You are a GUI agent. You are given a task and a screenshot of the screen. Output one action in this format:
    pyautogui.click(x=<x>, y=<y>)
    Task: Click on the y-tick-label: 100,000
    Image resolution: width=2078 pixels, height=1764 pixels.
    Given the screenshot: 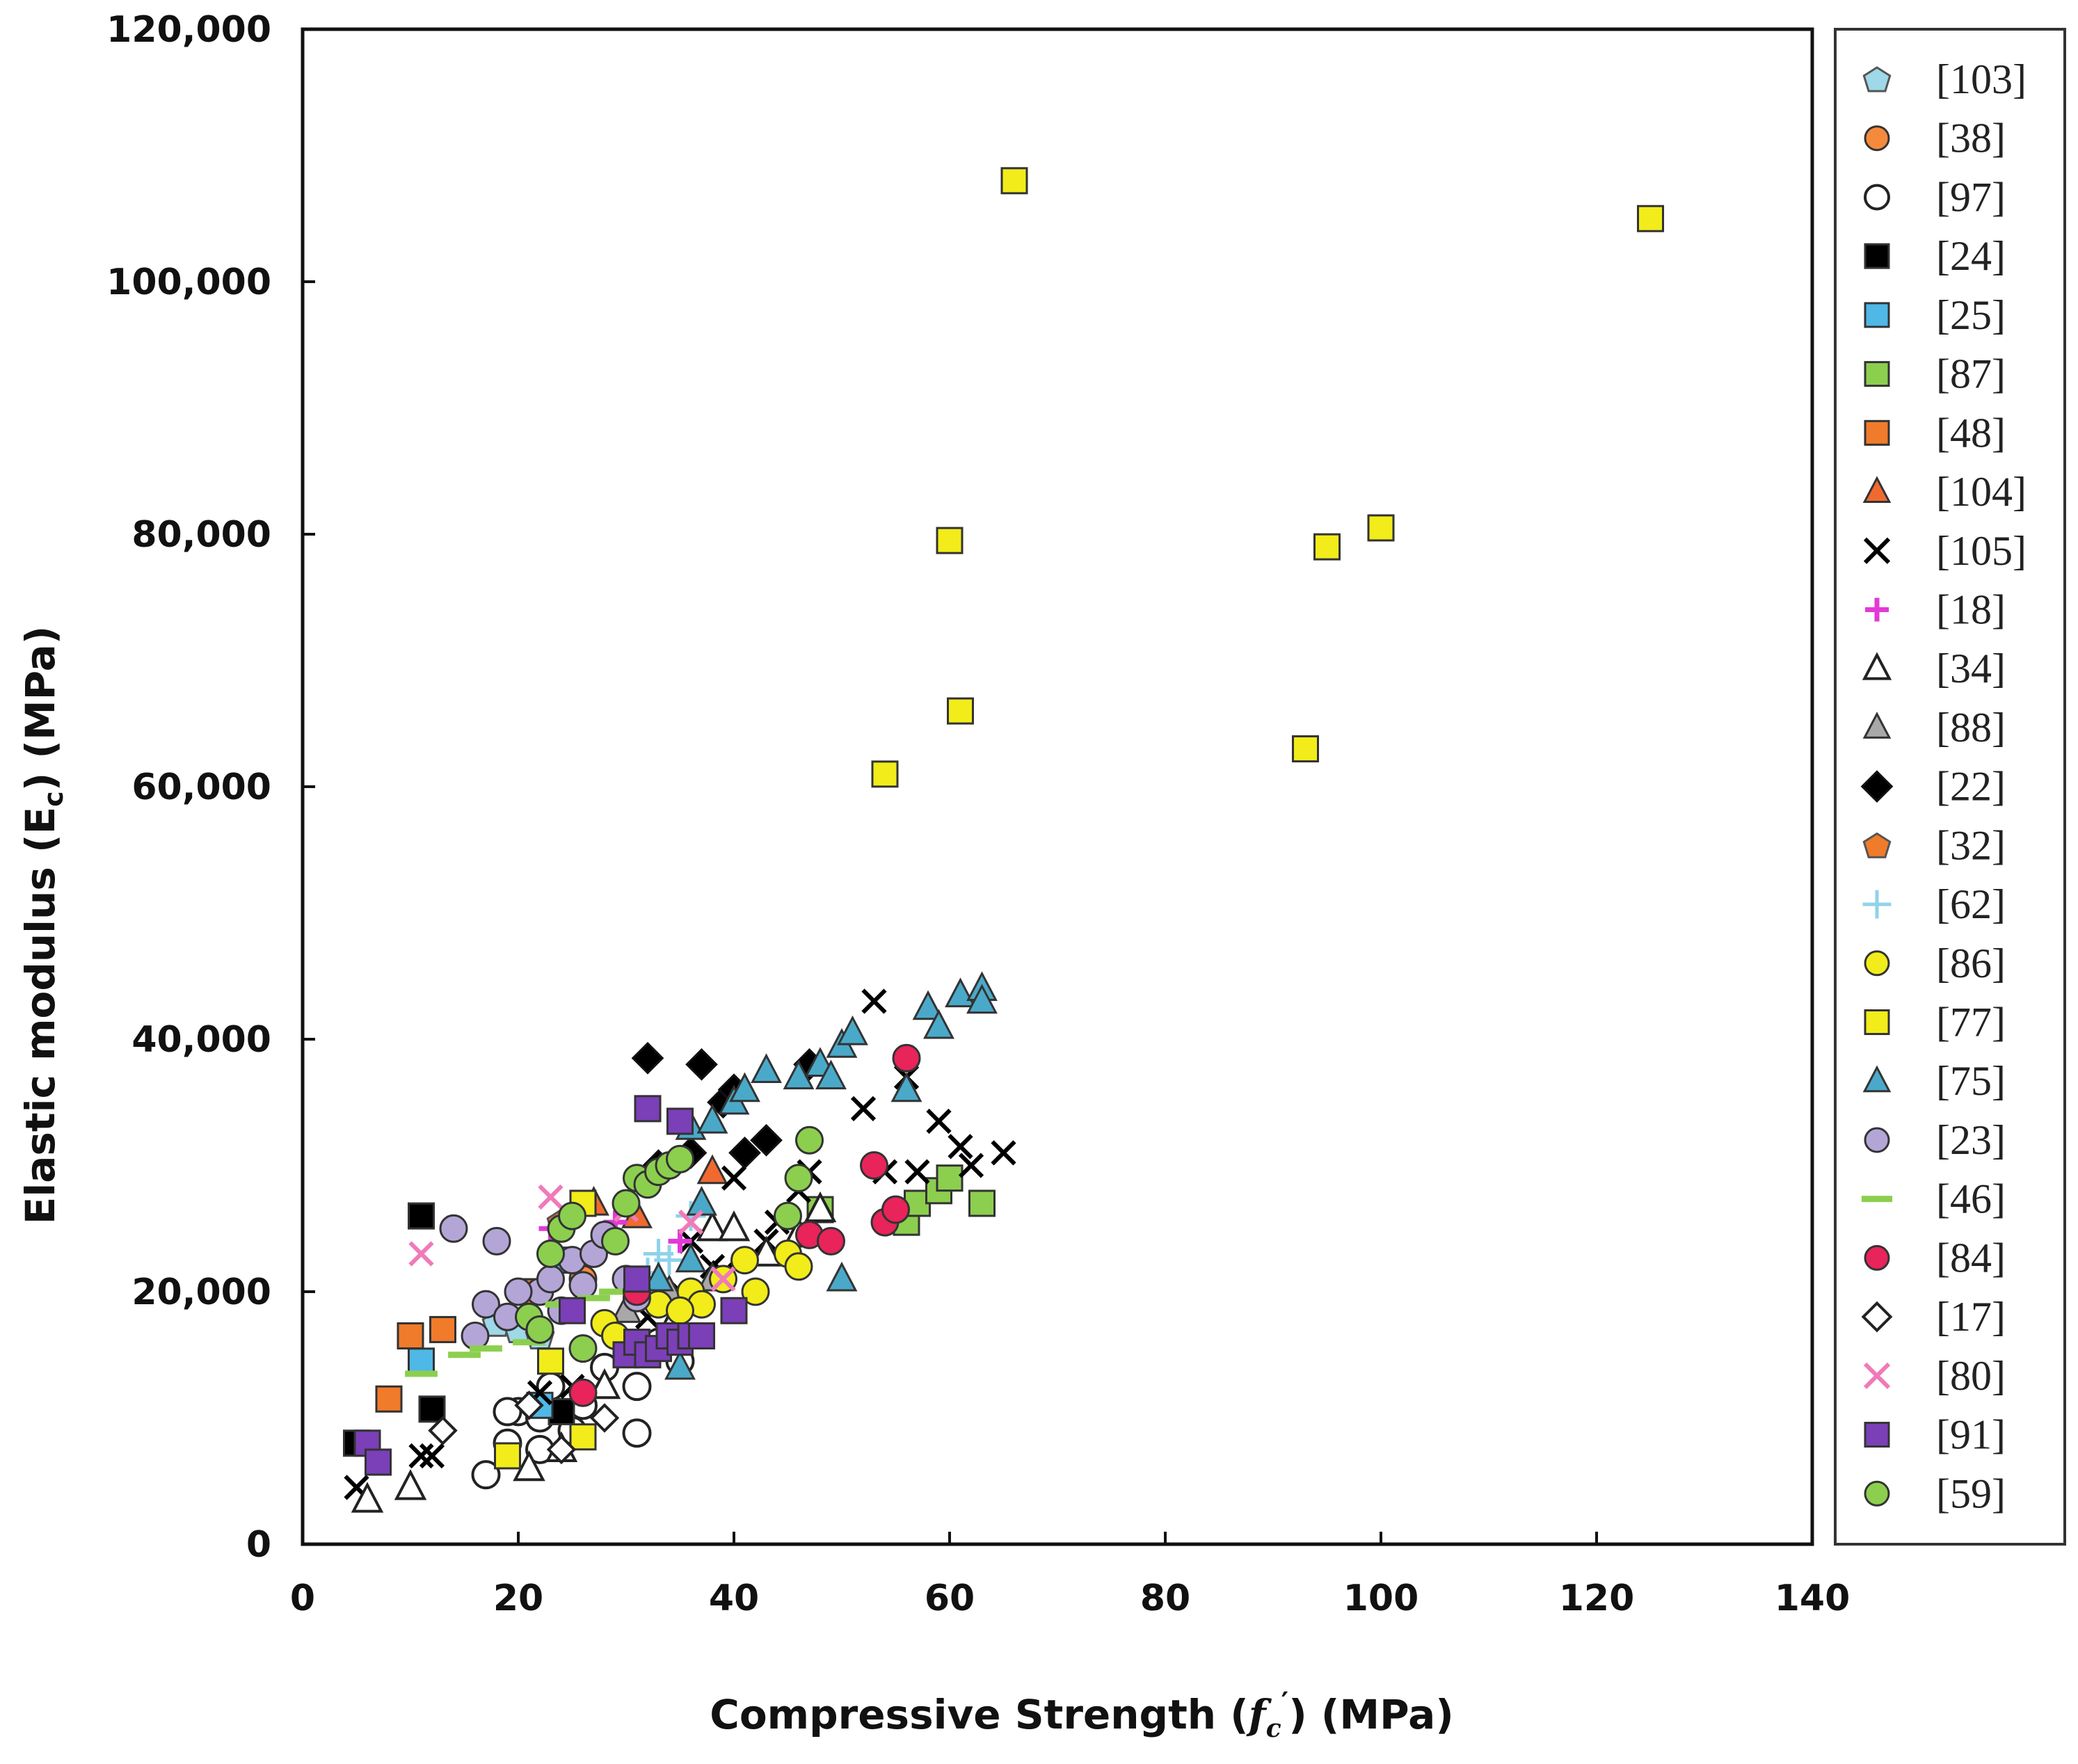 What is the action you would take?
    pyautogui.click(x=189, y=282)
    